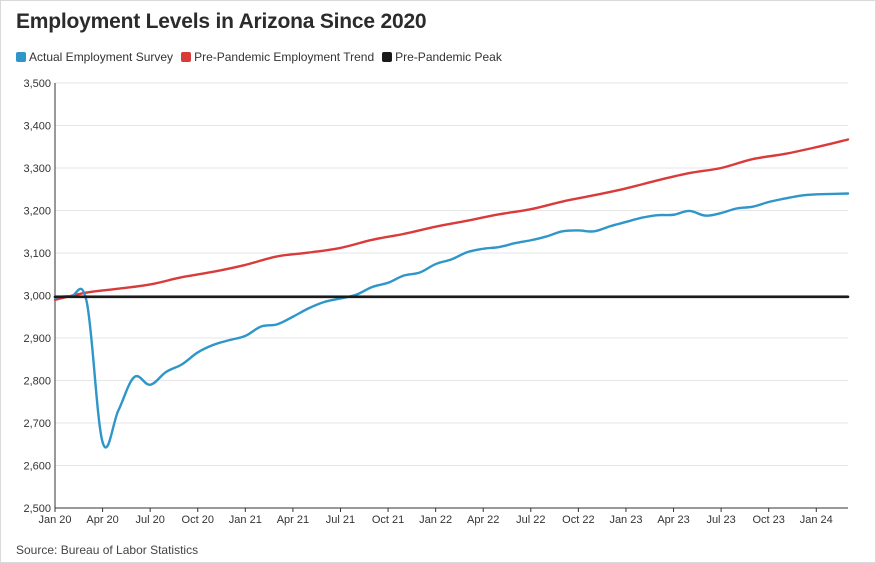 This screenshot has height=563, width=876. What do you see at coordinates (388, 520) in the screenshot?
I see `x-tick-label: Oct 21` at bounding box center [388, 520].